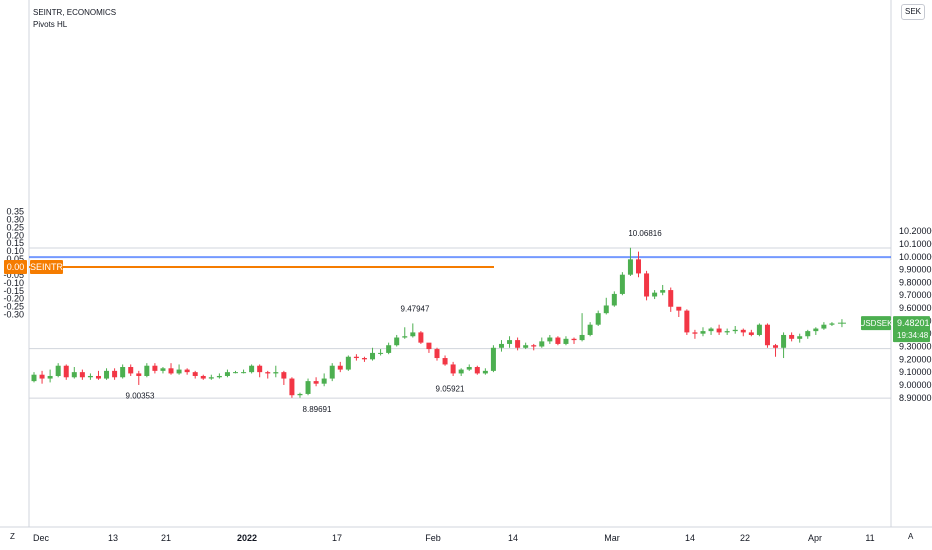 Image resolution: width=932 pixels, height=550 pixels. I want to click on time-axis-tick-label: 22, so click(745, 538).